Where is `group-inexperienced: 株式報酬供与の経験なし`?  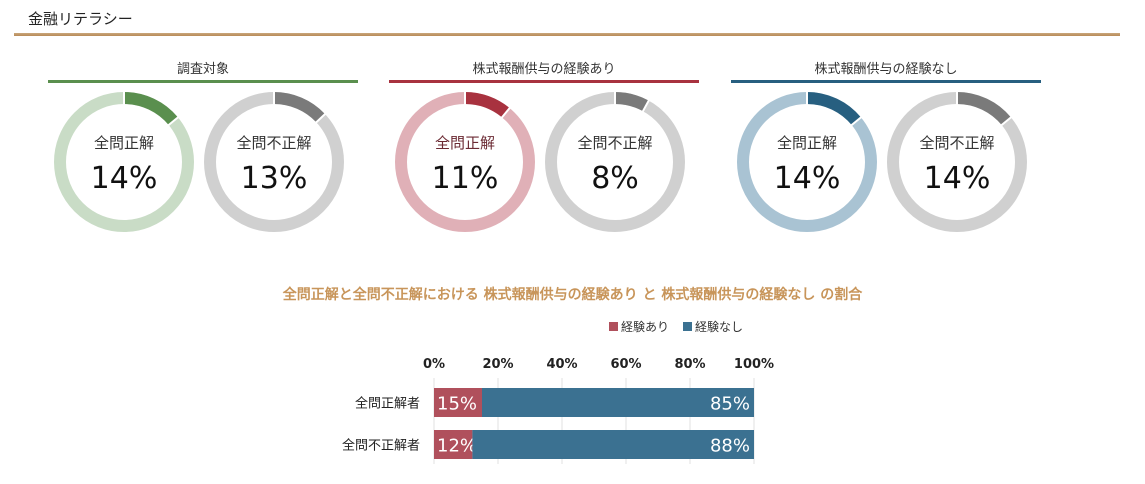 group-inexperienced: 株式報酬供与の経験なし is located at coordinates (886, 72).